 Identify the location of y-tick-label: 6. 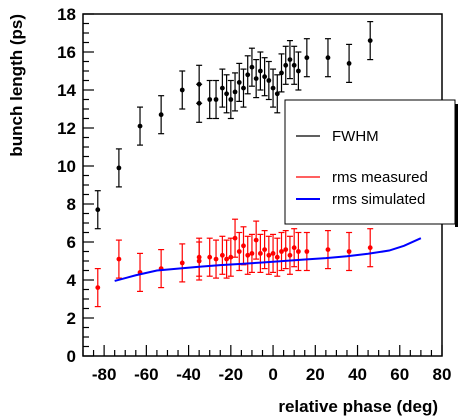
(71, 242).